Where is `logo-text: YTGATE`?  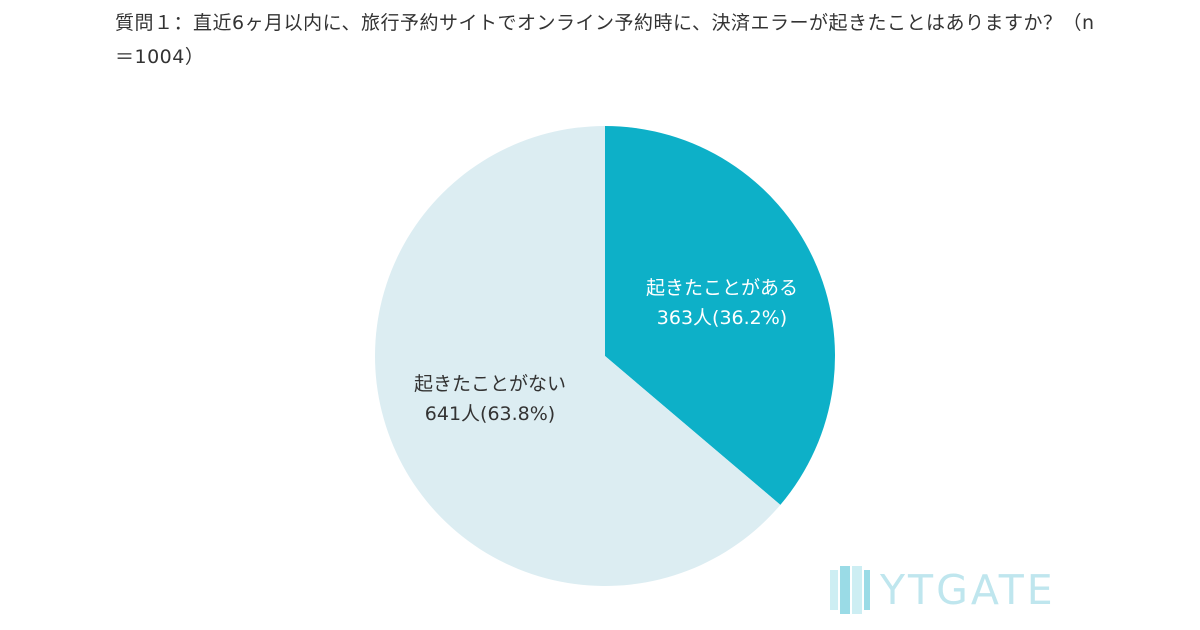 logo-text: YTGATE is located at coordinates (968, 590).